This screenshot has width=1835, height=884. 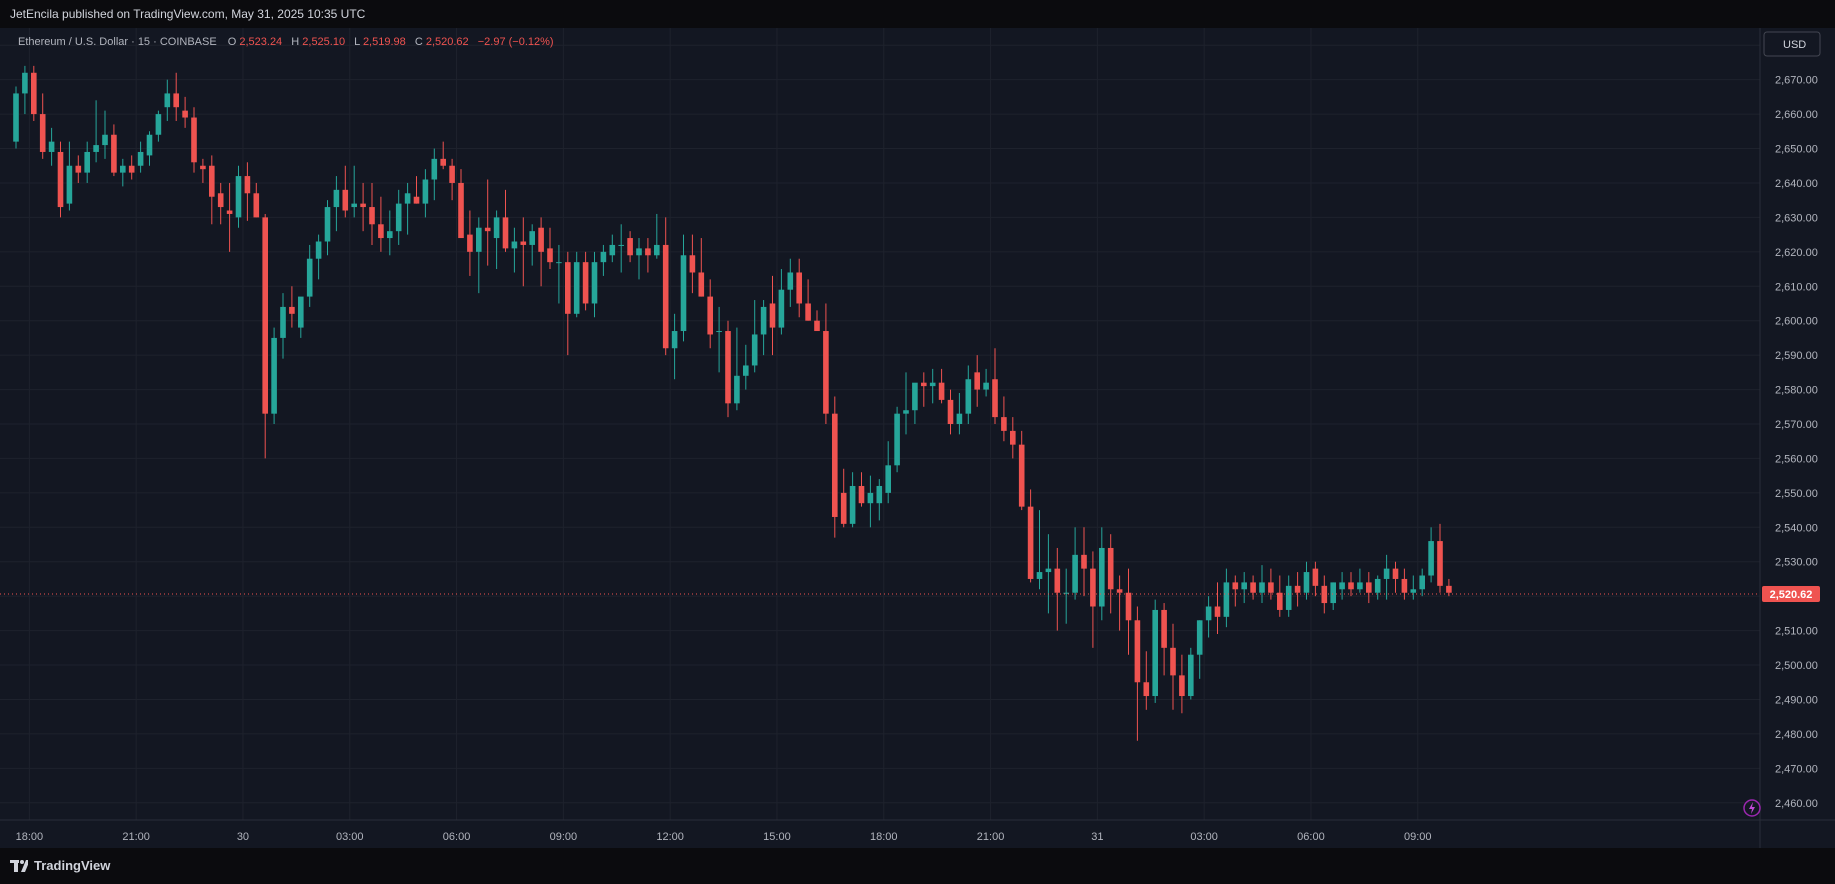 What do you see at coordinates (72, 865) in the screenshot?
I see `brand-name: TradingView` at bounding box center [72, 865].